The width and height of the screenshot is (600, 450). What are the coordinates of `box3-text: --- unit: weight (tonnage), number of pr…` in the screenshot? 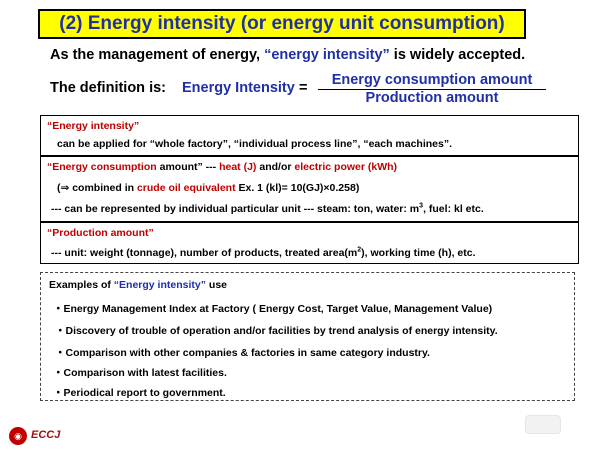 It's located at (263, 253).